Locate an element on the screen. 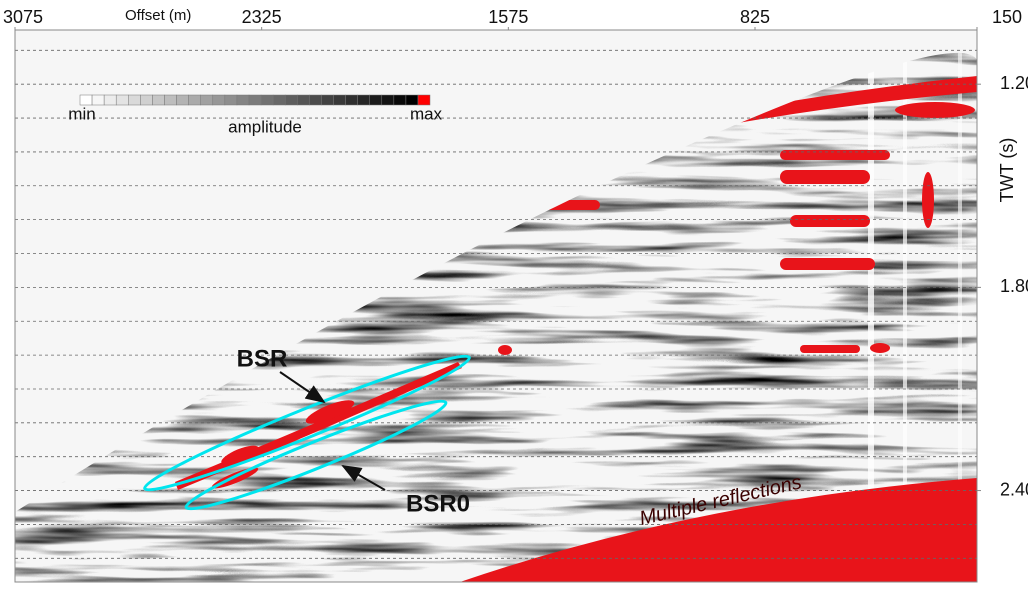 This screenshot has width=1028, height=589. x-tick-label: 3075 is located at coordinates (23, 17).